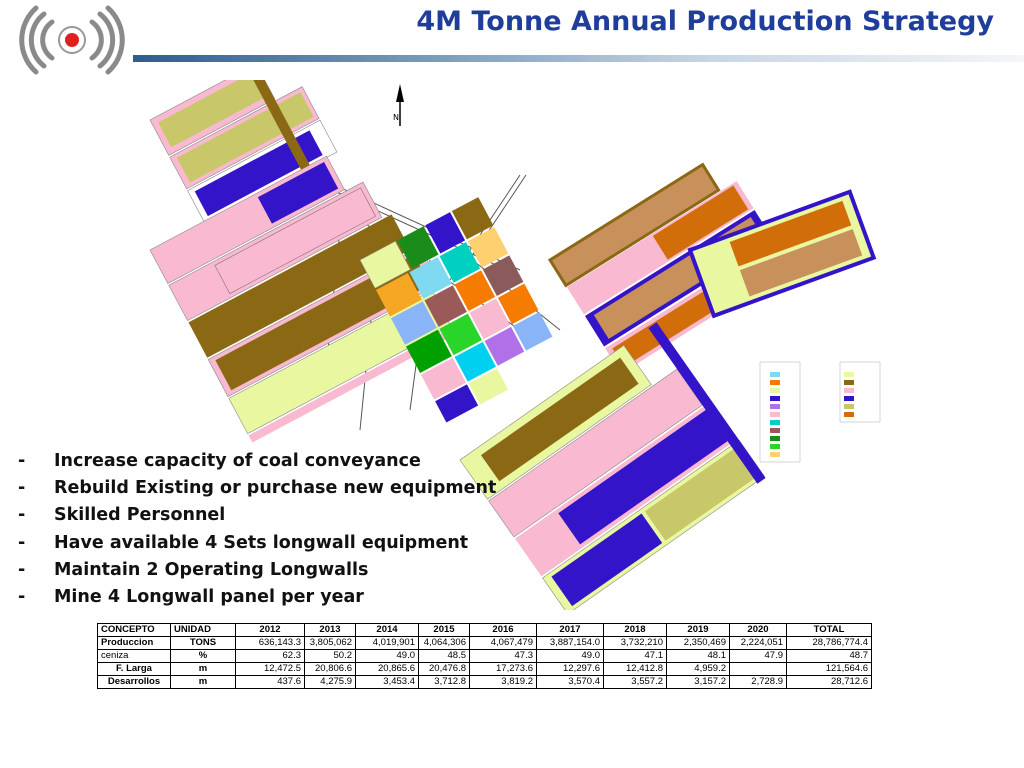 The image size is (1024, 768). I want to click on page-title: 4M Tonne Annual Production Strategy, so click(705, 21).